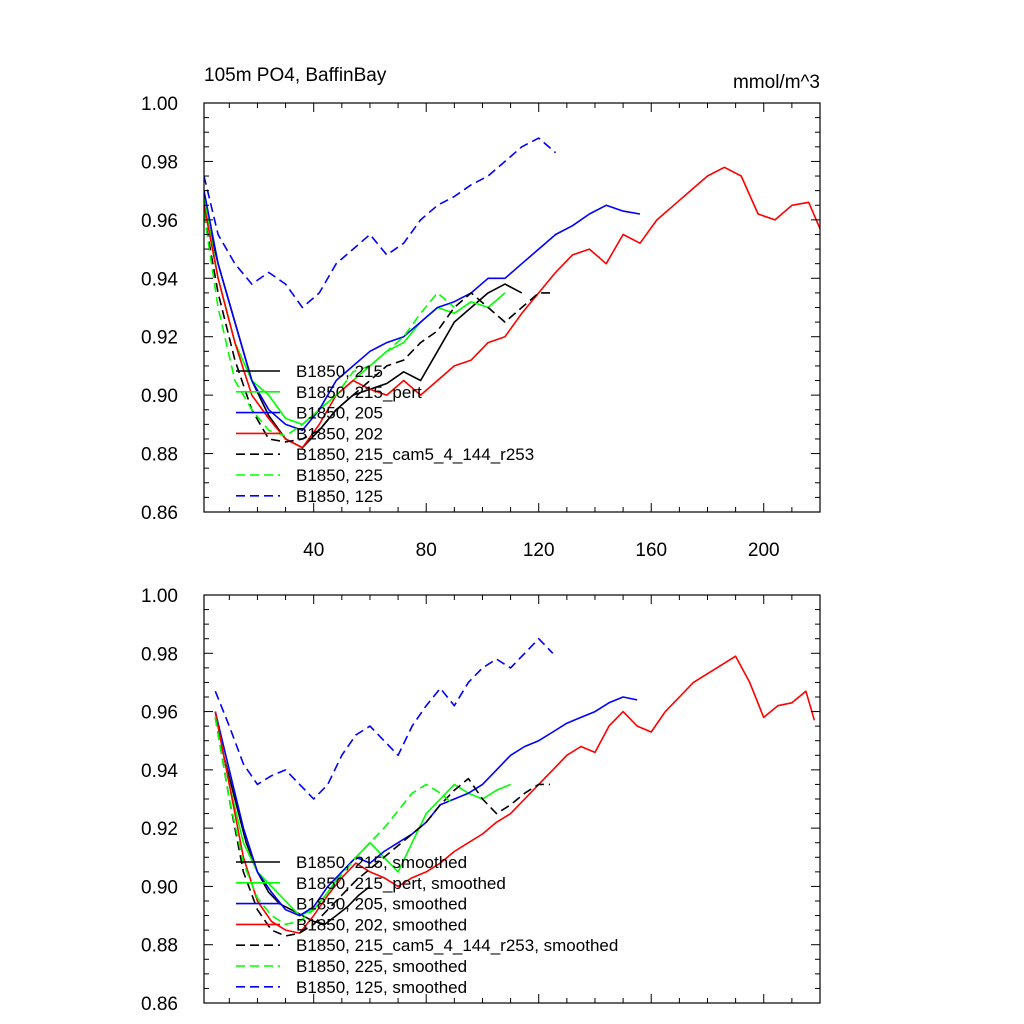 The image size is (1024, 1024). I want to click on legend-label-b1850-205-smoothed: B1850, 205, smoothed, so click(381, 904).